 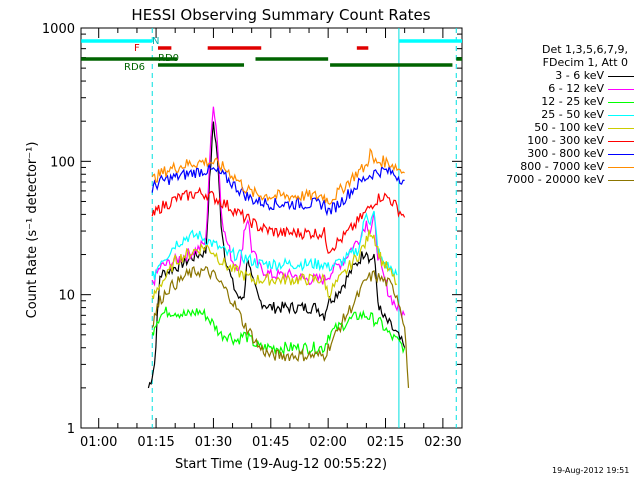 What do you see at coordinates (585, 62) in the screenshot?
I see `legend-header-decimation: FDecim 1, Att 0` at bounding box center [585, 62].